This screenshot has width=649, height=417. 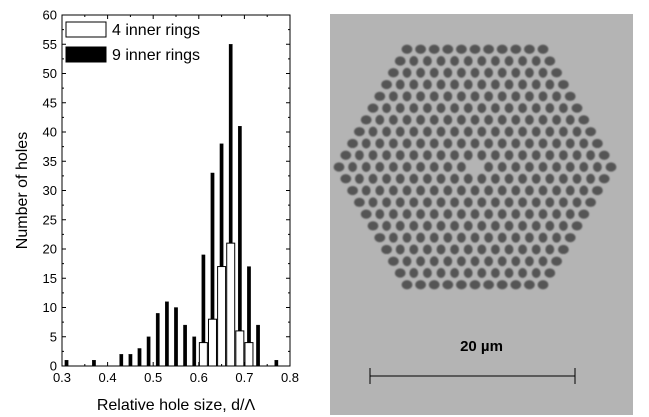 What do you see at coordinates (22, 190) in the screenshot?
I see `y-axis-label: Number of holes` at bounding box center [22, 190].